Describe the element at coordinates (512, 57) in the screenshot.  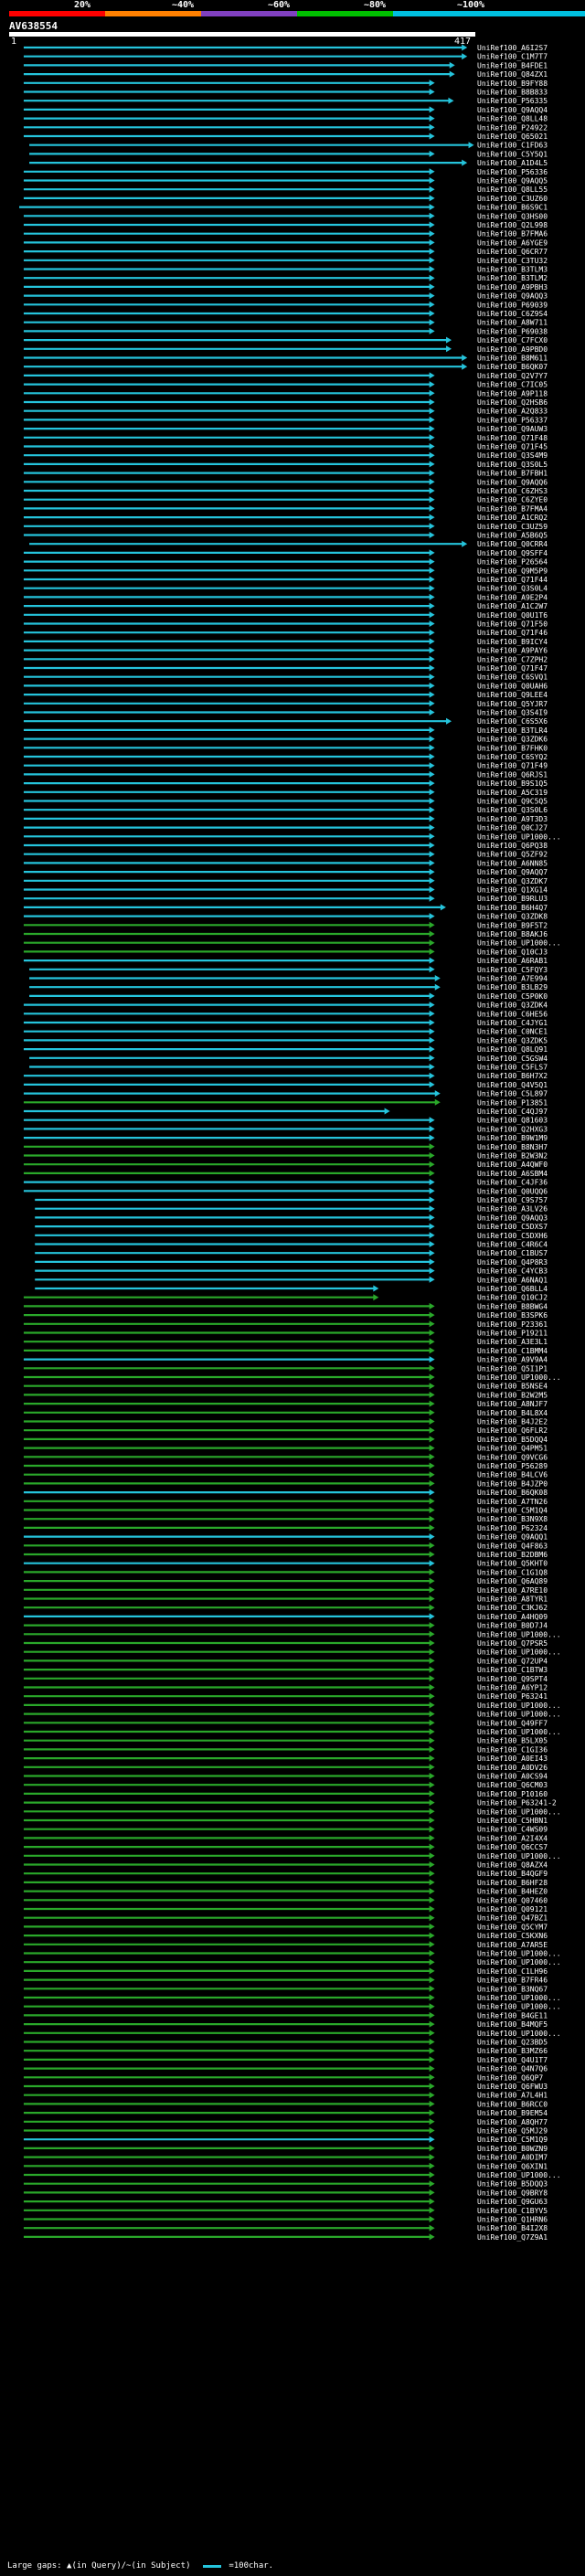
I see `hit-label: UniRef100_C1M7T7` at that location.